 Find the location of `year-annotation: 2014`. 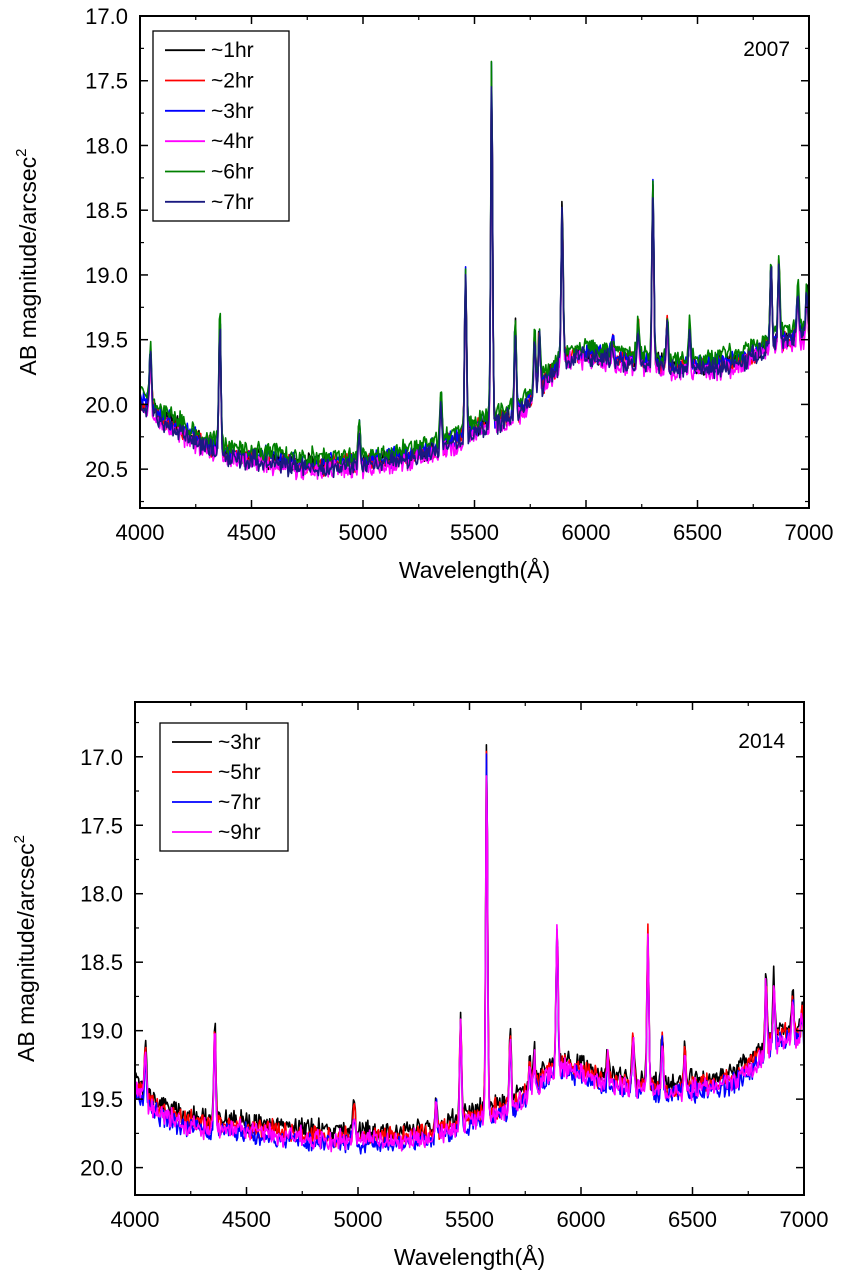

year-annotation: 2014 is located at coordinates (761, 741).